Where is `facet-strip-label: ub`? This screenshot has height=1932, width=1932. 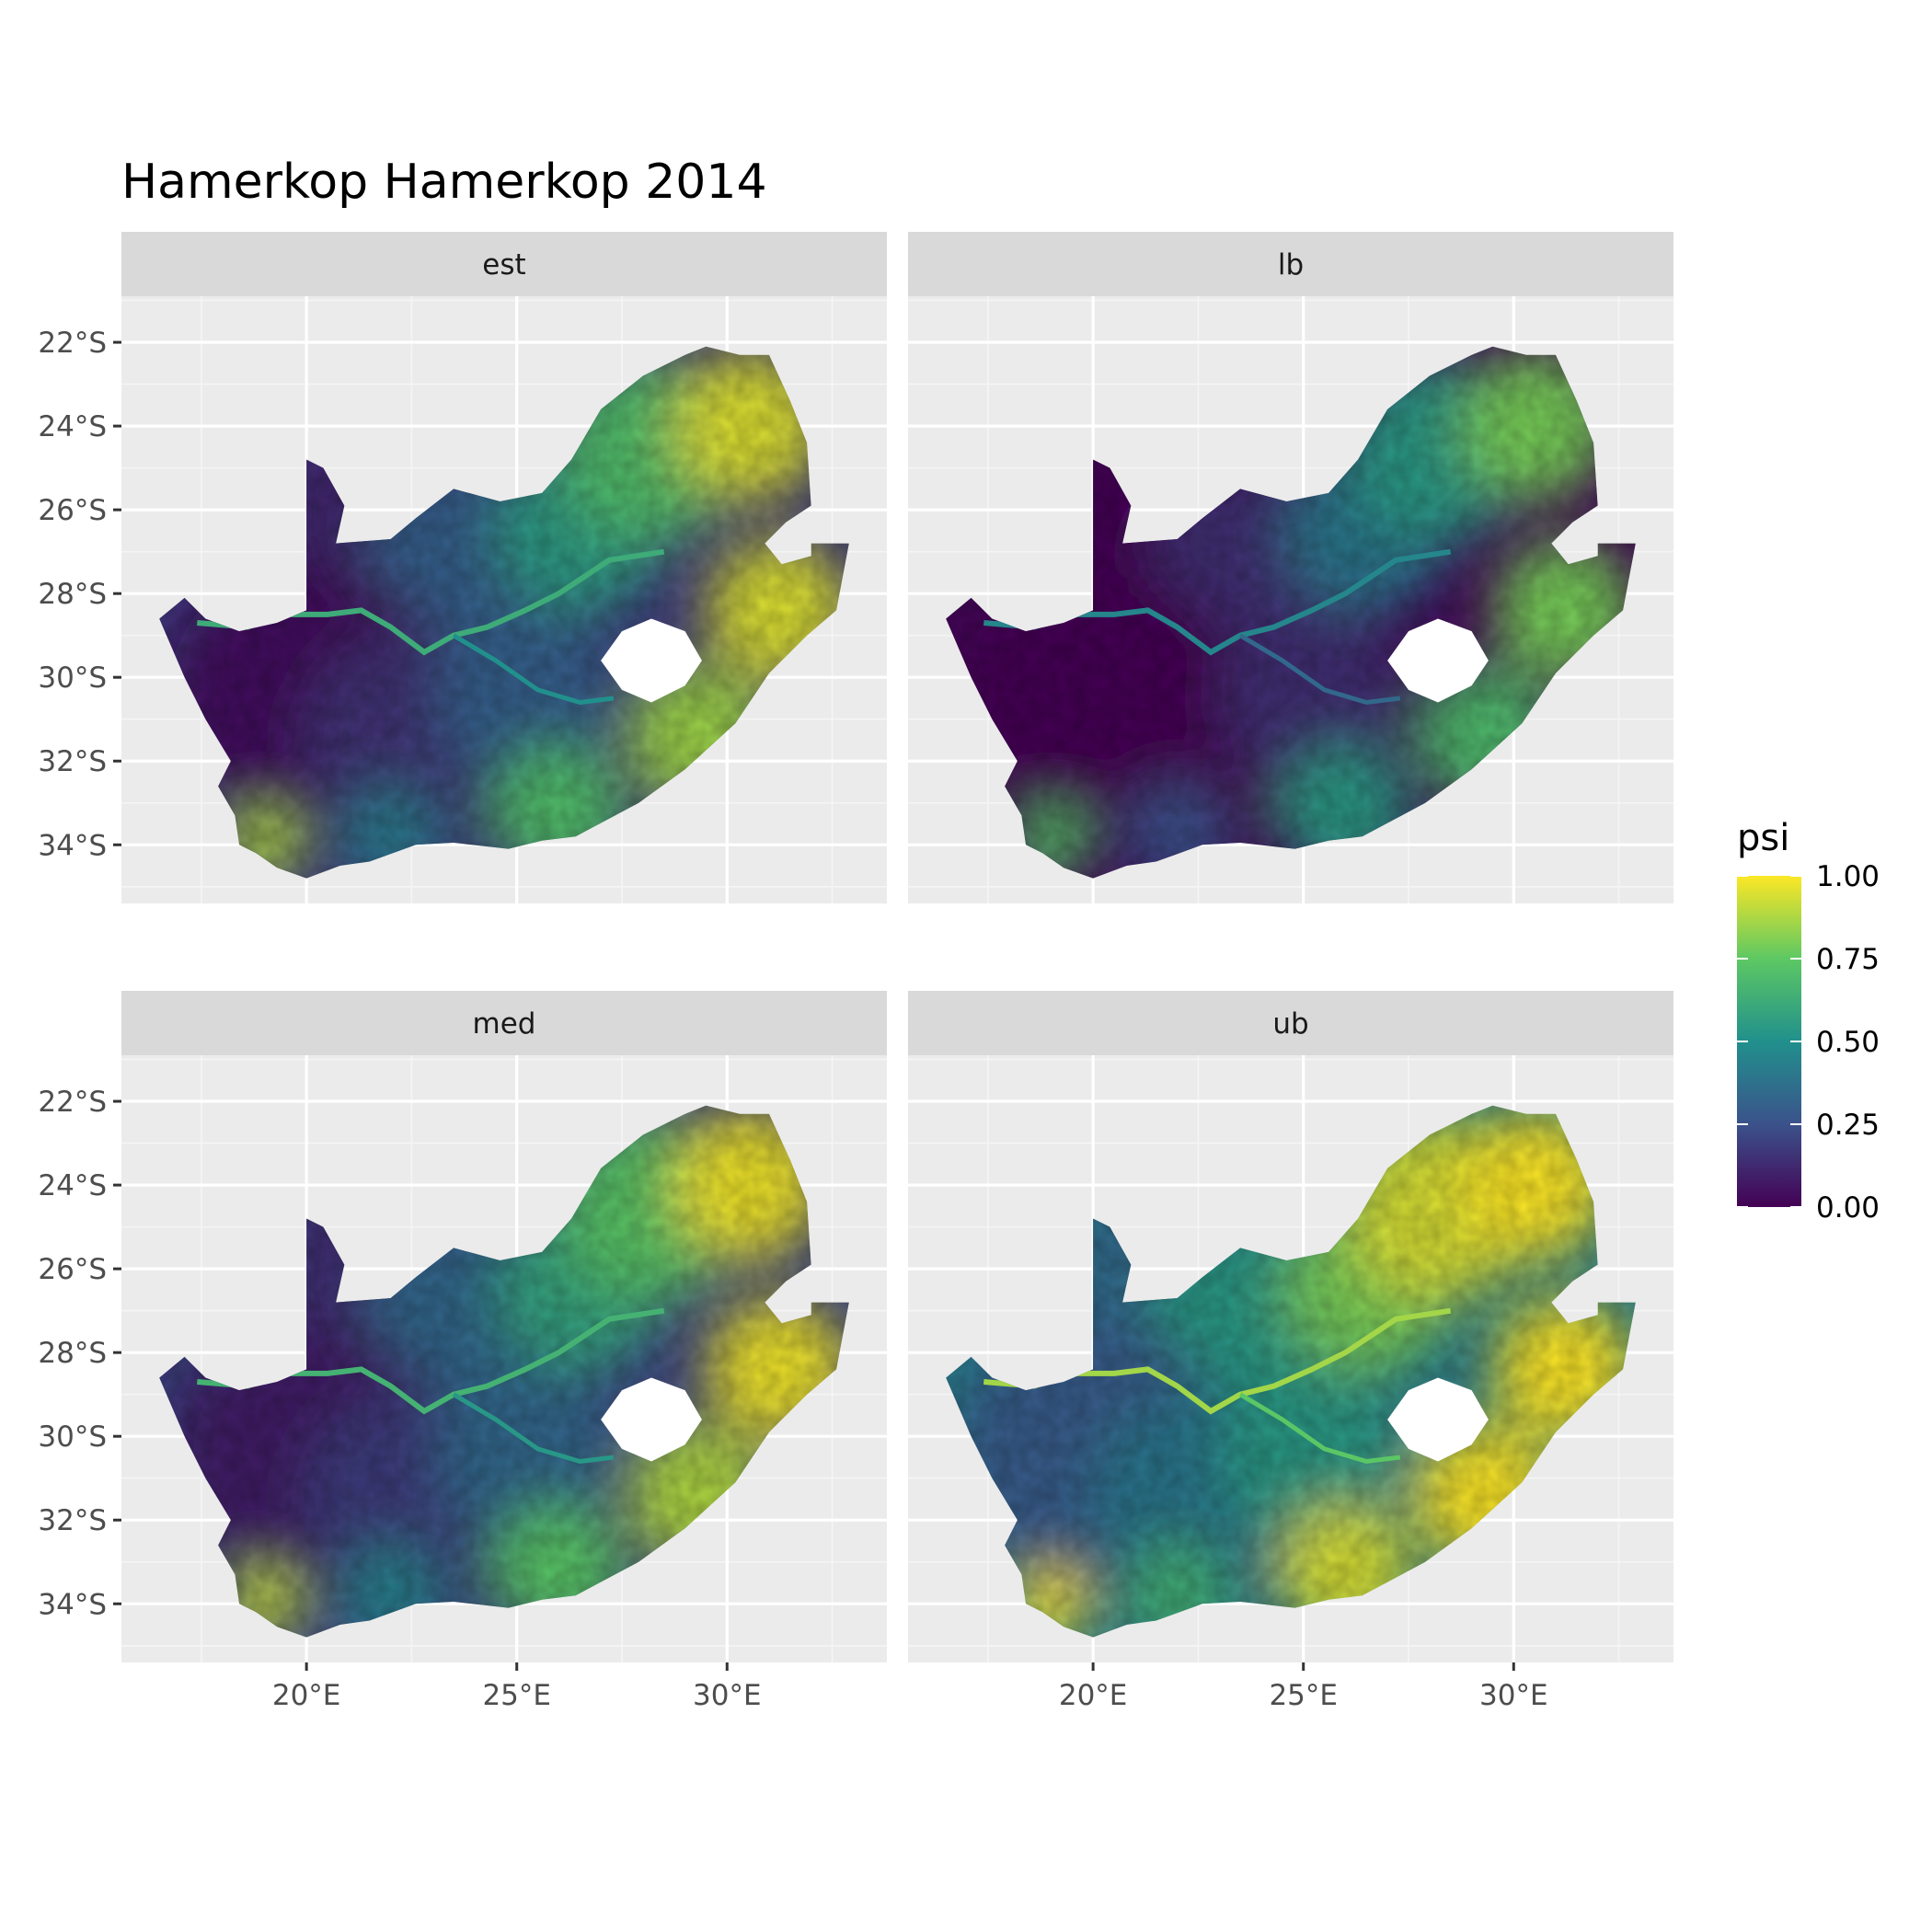
facet-strip-label: ub is located at coordinates (1290, 1024).